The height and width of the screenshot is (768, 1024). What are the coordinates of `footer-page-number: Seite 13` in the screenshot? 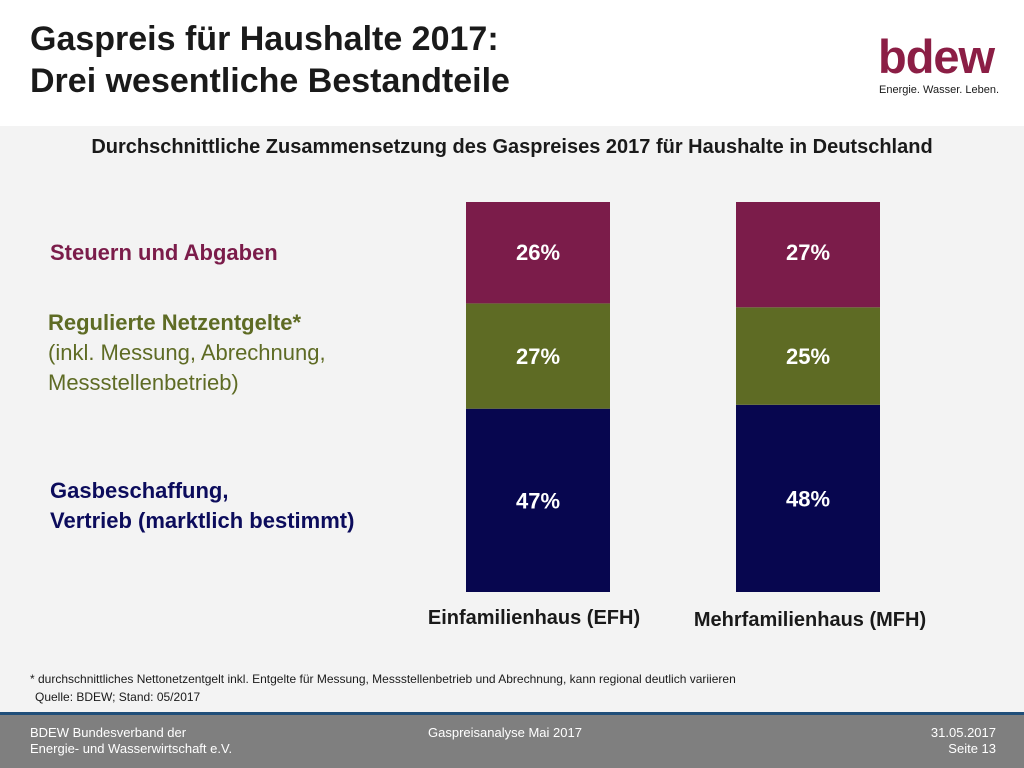 It's located at (972, 748).